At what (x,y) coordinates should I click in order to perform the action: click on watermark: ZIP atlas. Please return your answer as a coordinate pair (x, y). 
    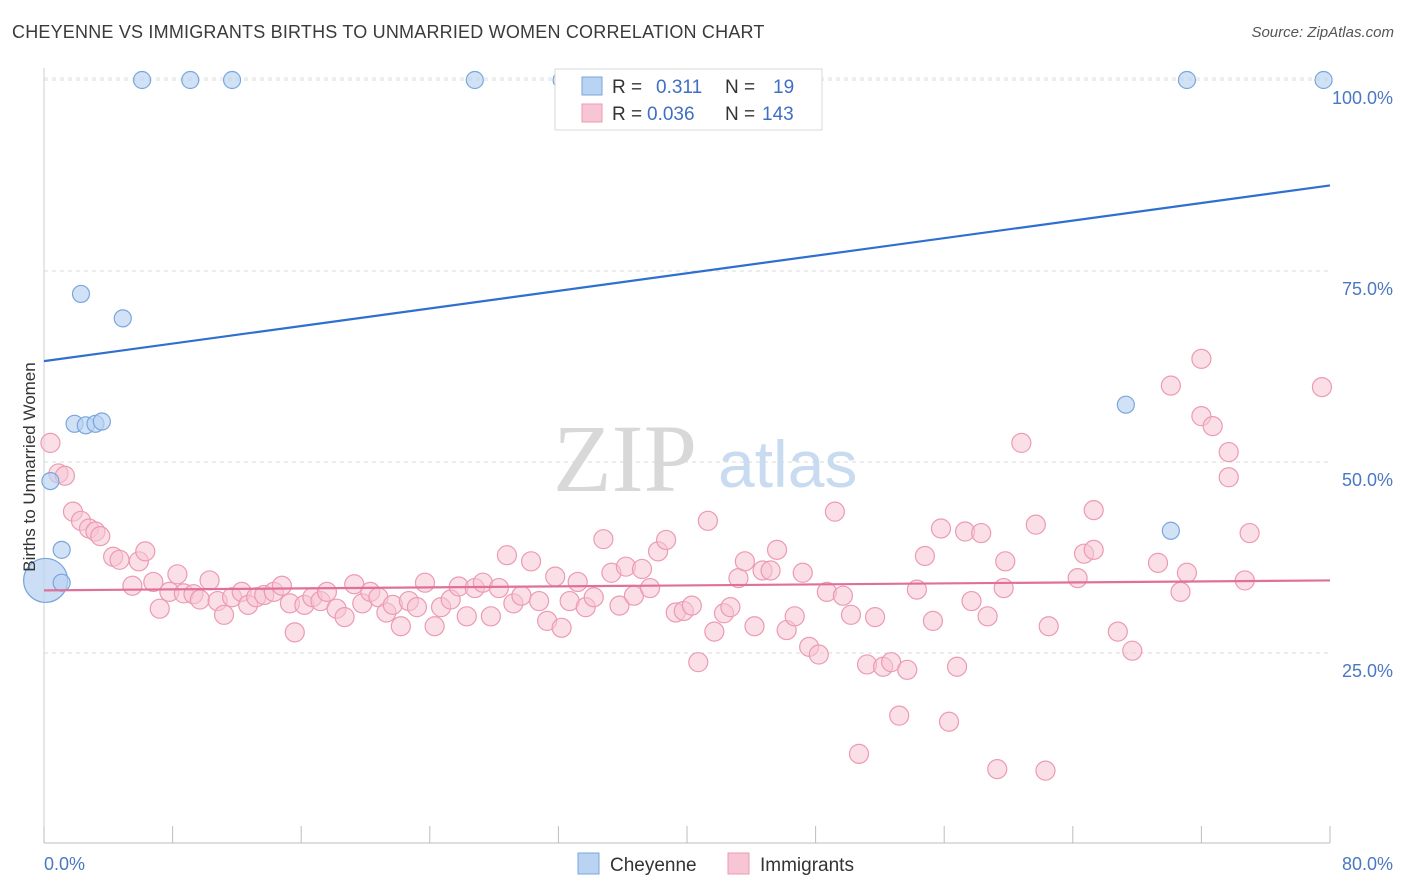
    Looking at the image, I should click on (705, 458).